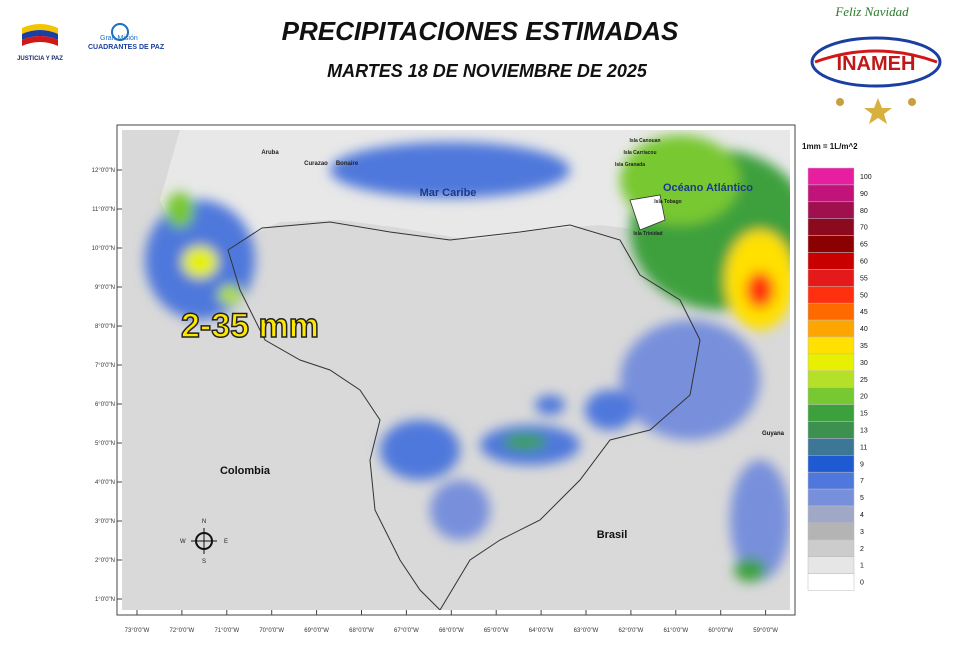 The width and height of the screenshot is (960, 666). What do you see at coordinates (647, 212) in the screenshot?
I see `island-trinidad` at bounding box center [647, 212].